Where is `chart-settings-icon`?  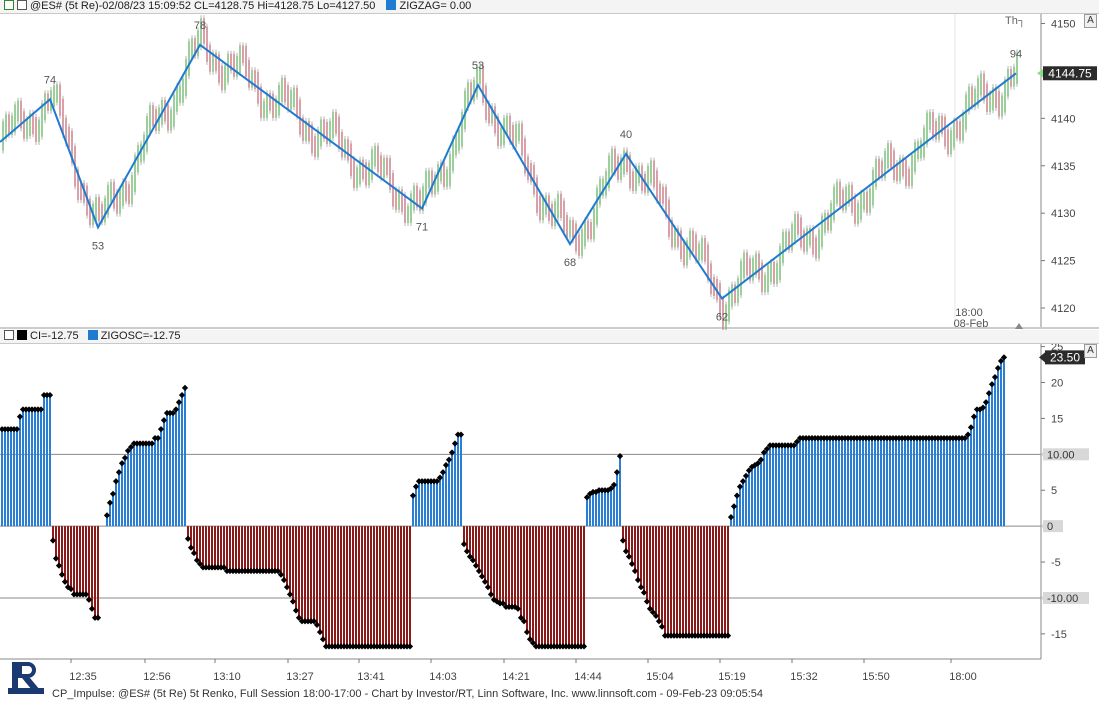 chart-settings-icon is located at coordinates (22, 5).